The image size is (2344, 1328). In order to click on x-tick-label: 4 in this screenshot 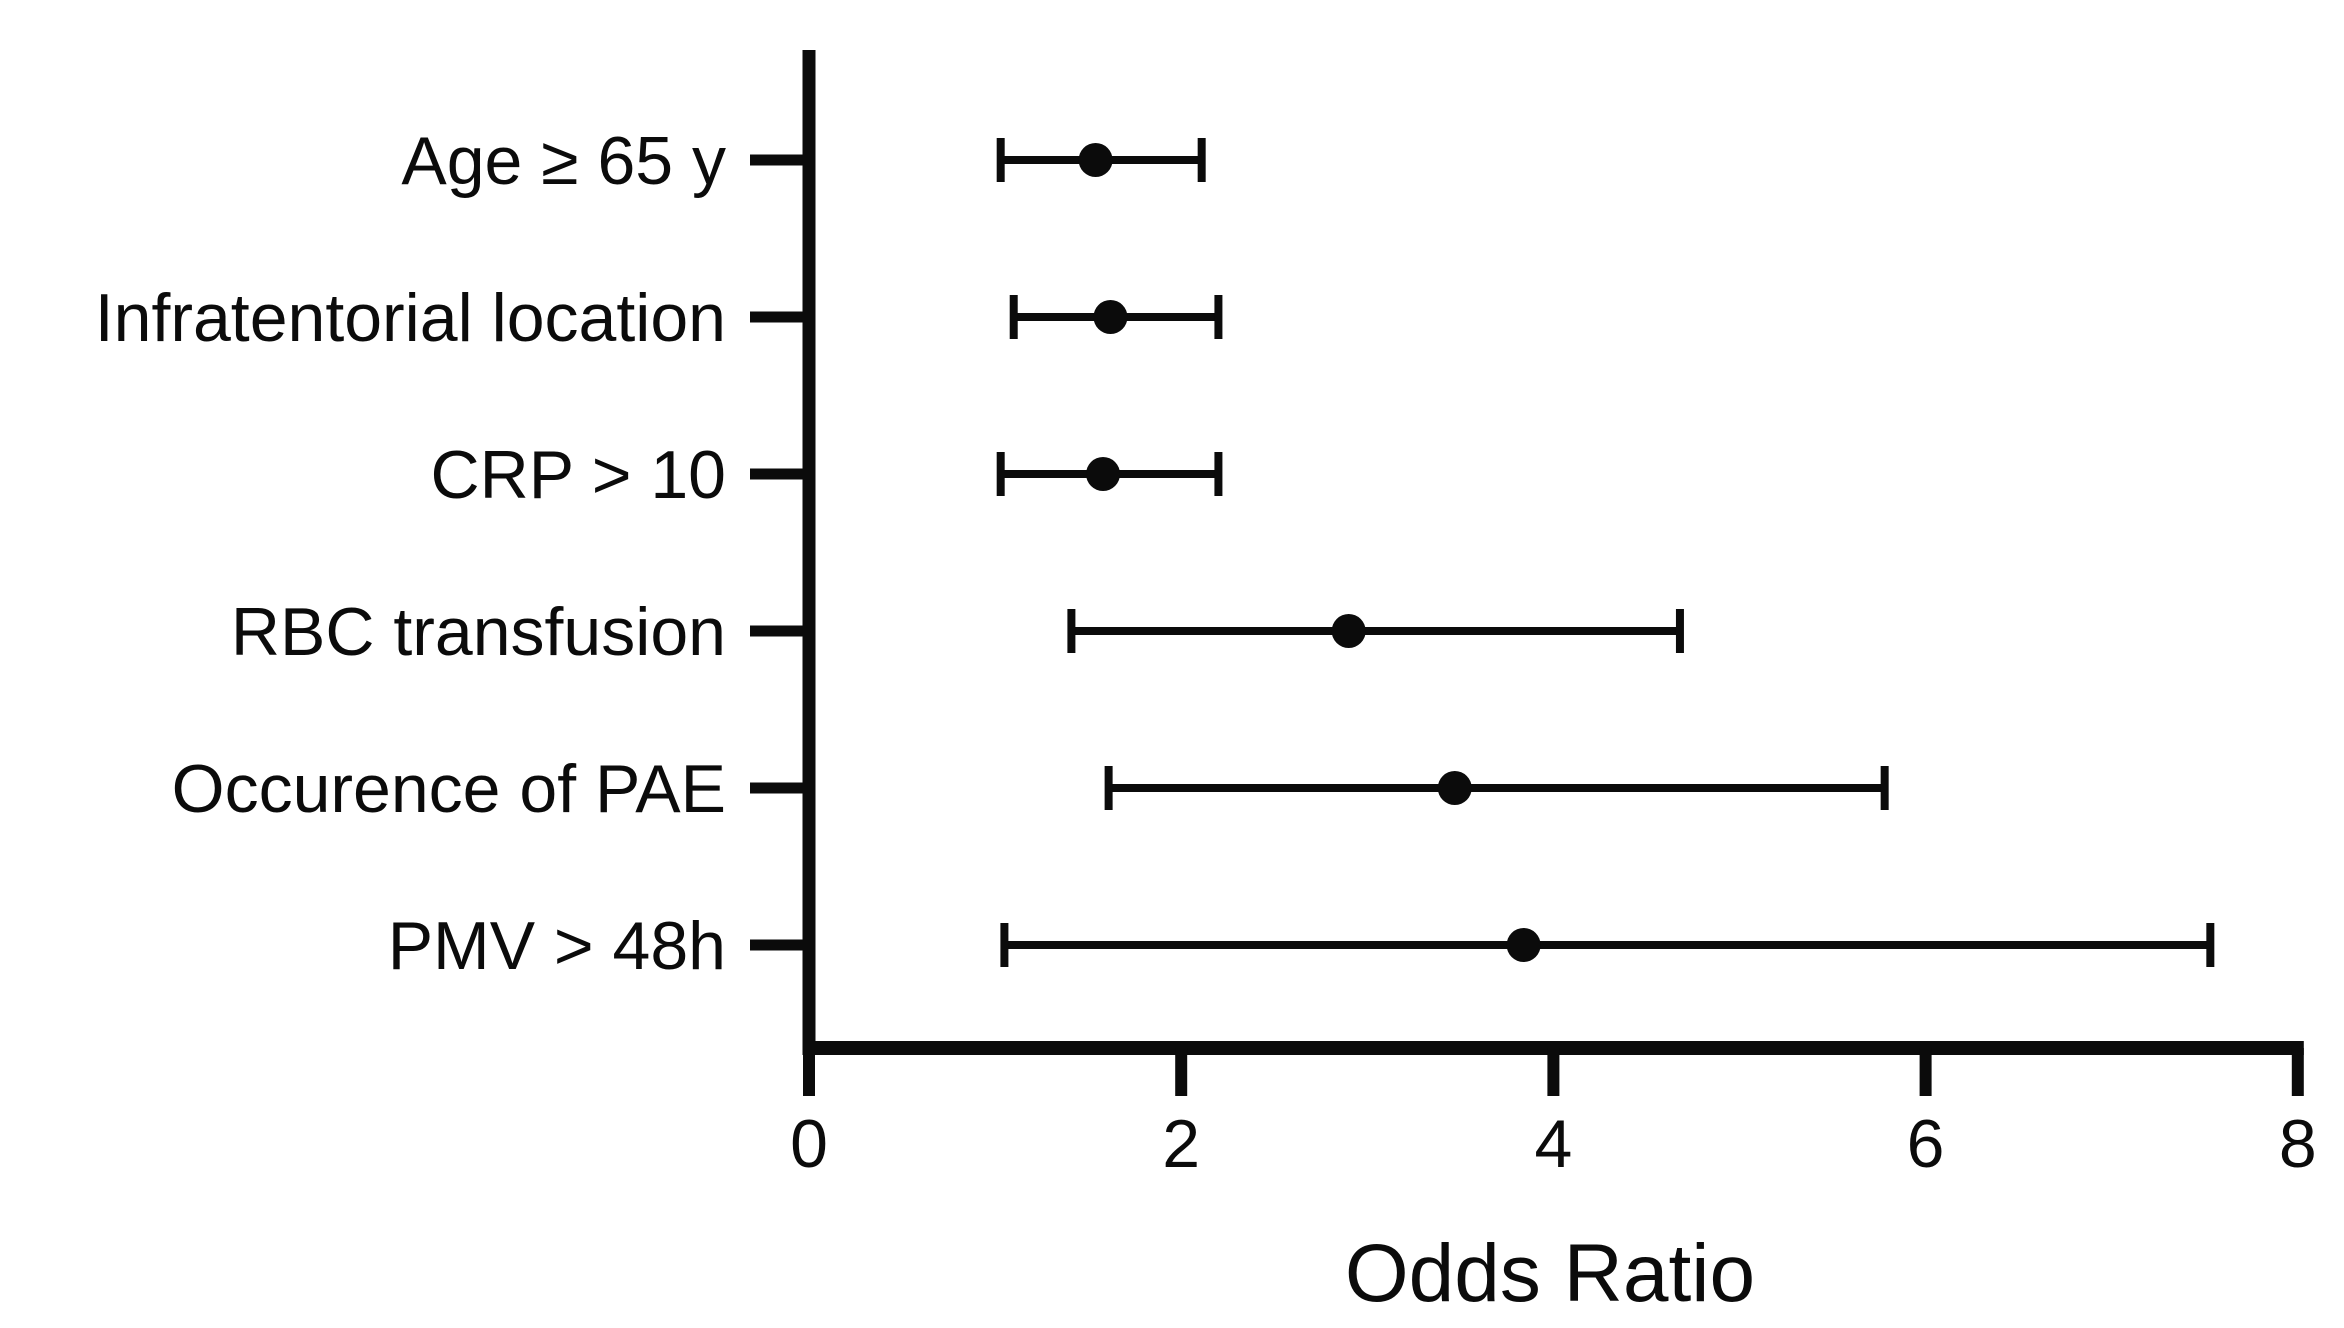, I will do `click(1553, 1144)`.